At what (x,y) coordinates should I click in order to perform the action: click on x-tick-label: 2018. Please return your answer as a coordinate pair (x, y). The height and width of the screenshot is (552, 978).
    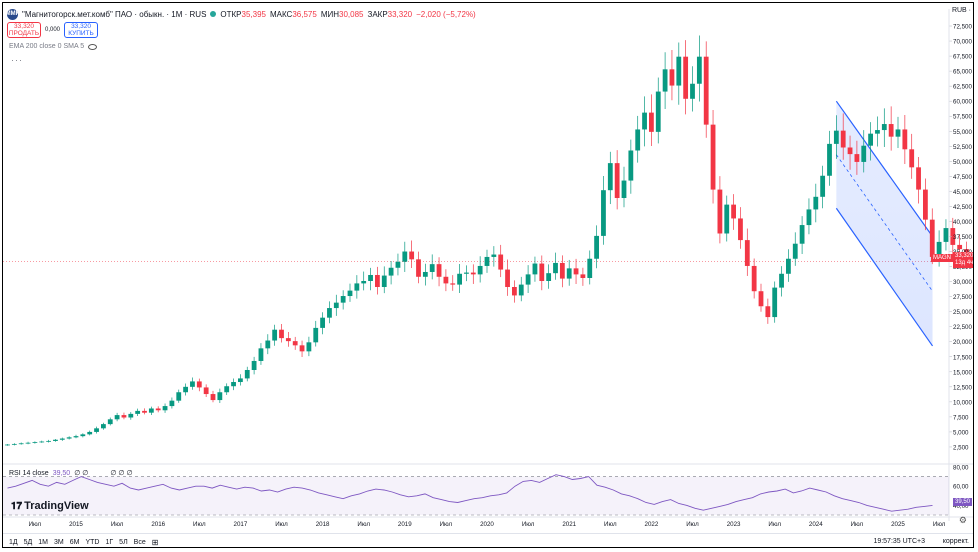
    Looking at the image, I should click on (323, 524).